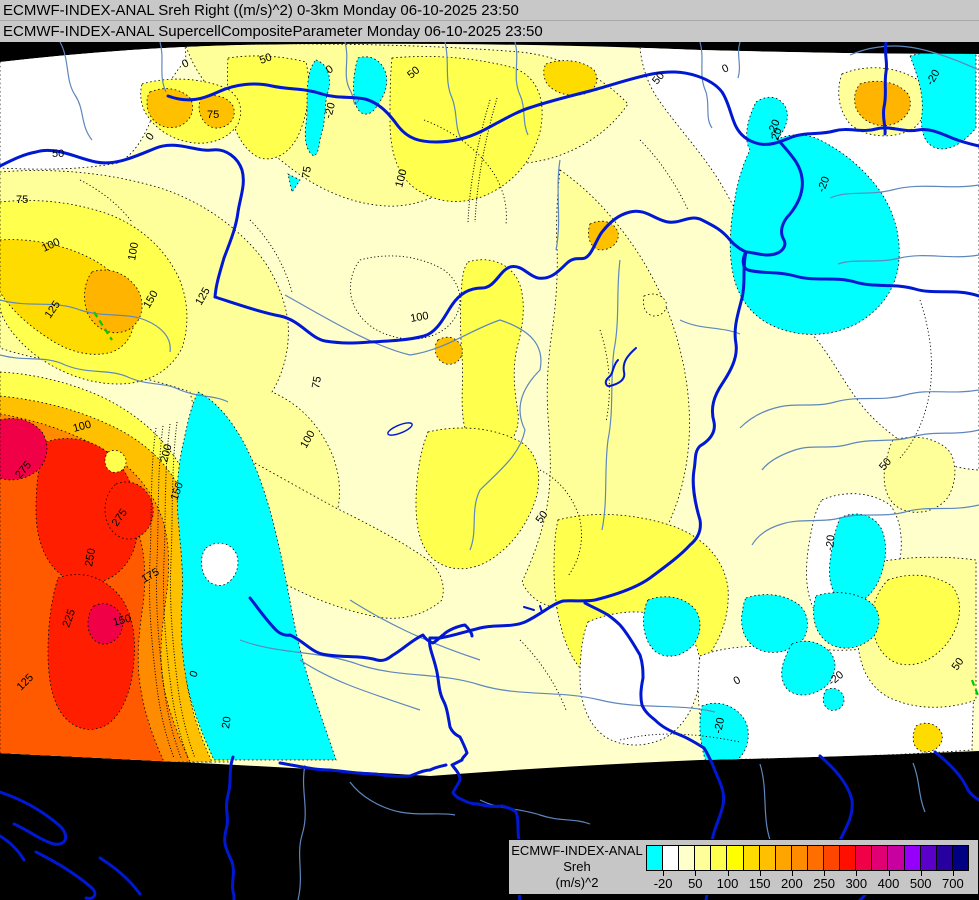 Image resolution: width=979 pixels, height=900 pixels. I want to click on legend-tick-value: -20, so click(663, 883).